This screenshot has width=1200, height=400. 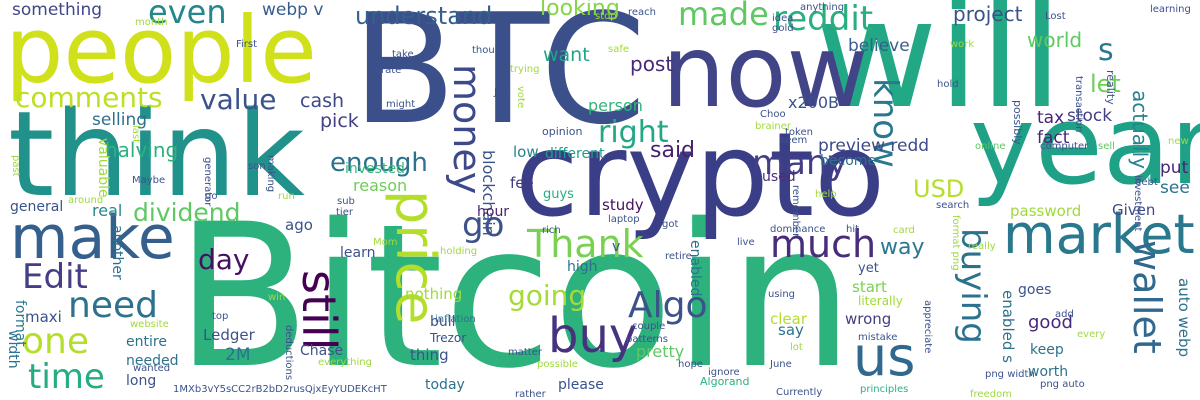 What do you see at coordinates (401, 104) in the screenshot?
I see `word: might` at bounding box center [401, 104].